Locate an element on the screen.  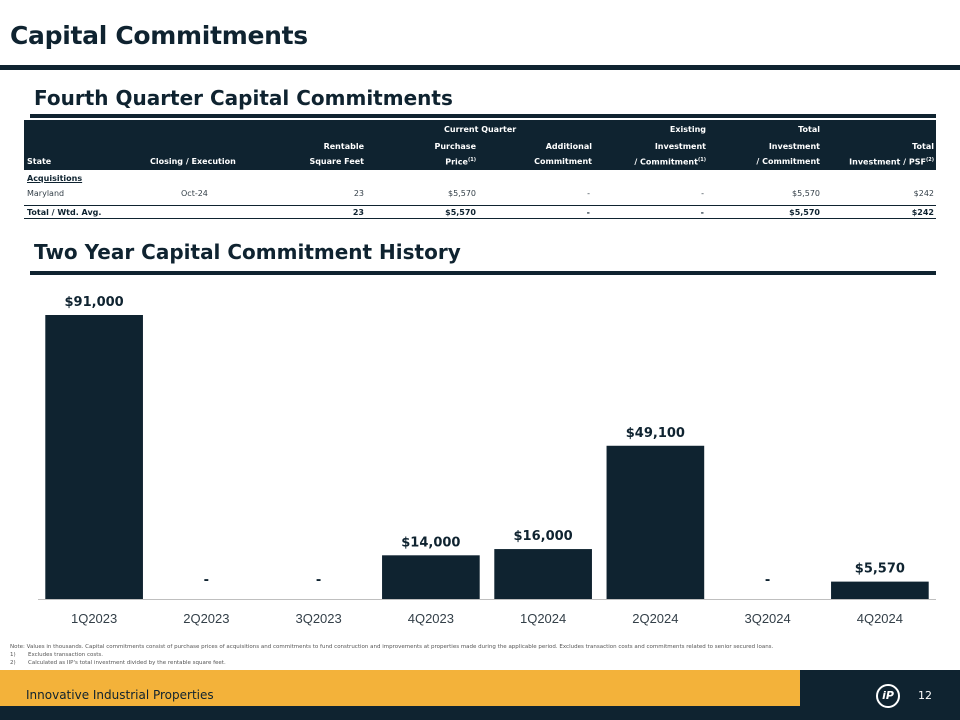
chart-section-title: Two Year Capital Commitment History is located at coordinates (247, 252).